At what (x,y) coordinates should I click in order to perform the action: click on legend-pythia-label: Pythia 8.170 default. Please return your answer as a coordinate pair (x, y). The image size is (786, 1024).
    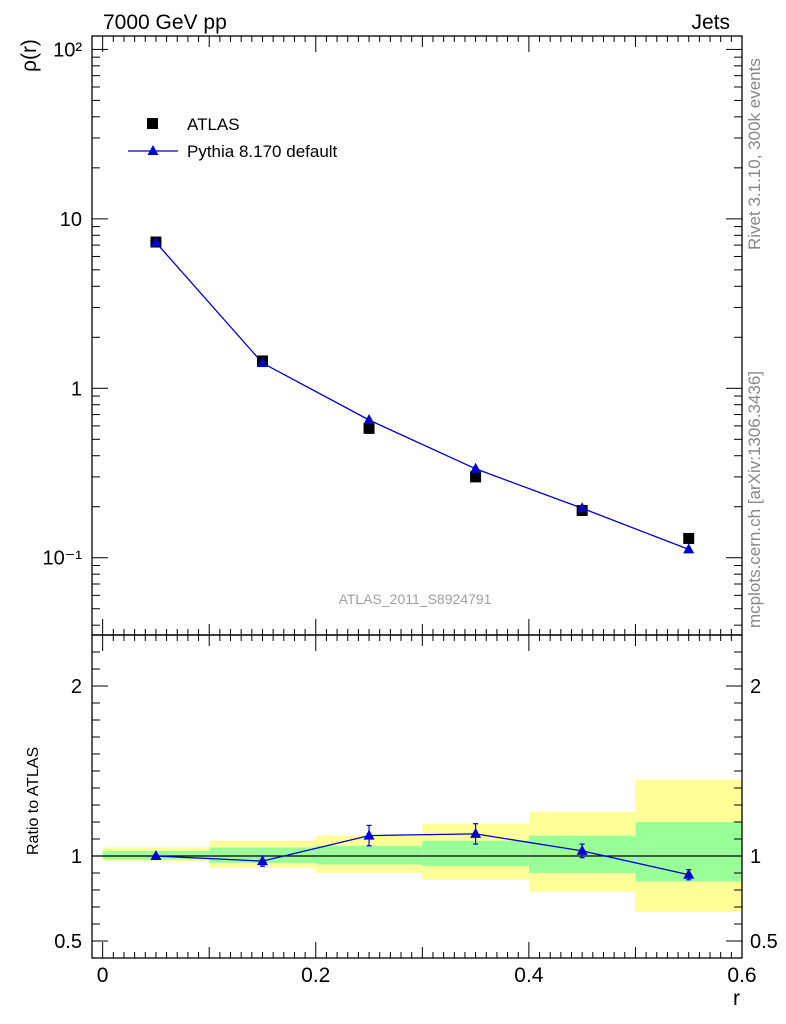
    Looking at the image, I should click on (262, 151).